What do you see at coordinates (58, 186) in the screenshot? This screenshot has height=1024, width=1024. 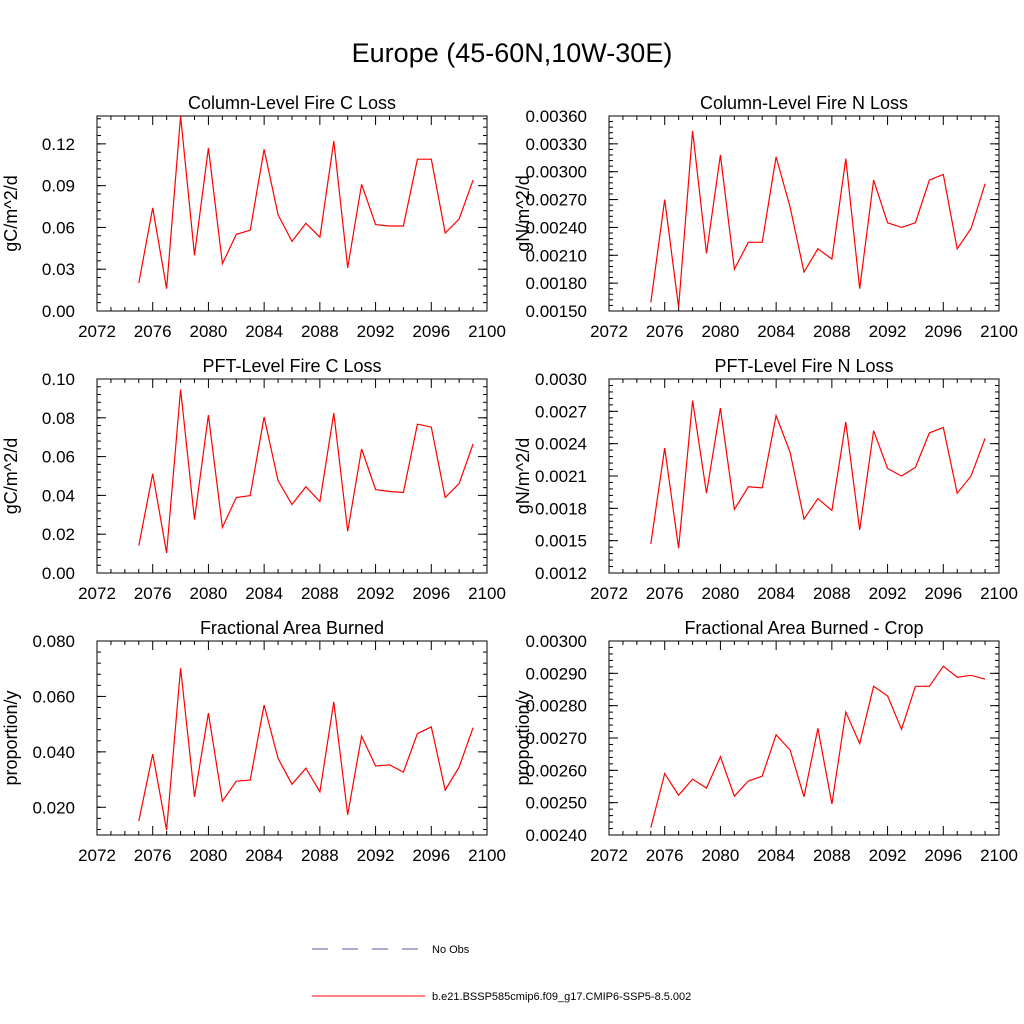 I see `y-tick-label: 0.09` at bounding box center [58, 186].